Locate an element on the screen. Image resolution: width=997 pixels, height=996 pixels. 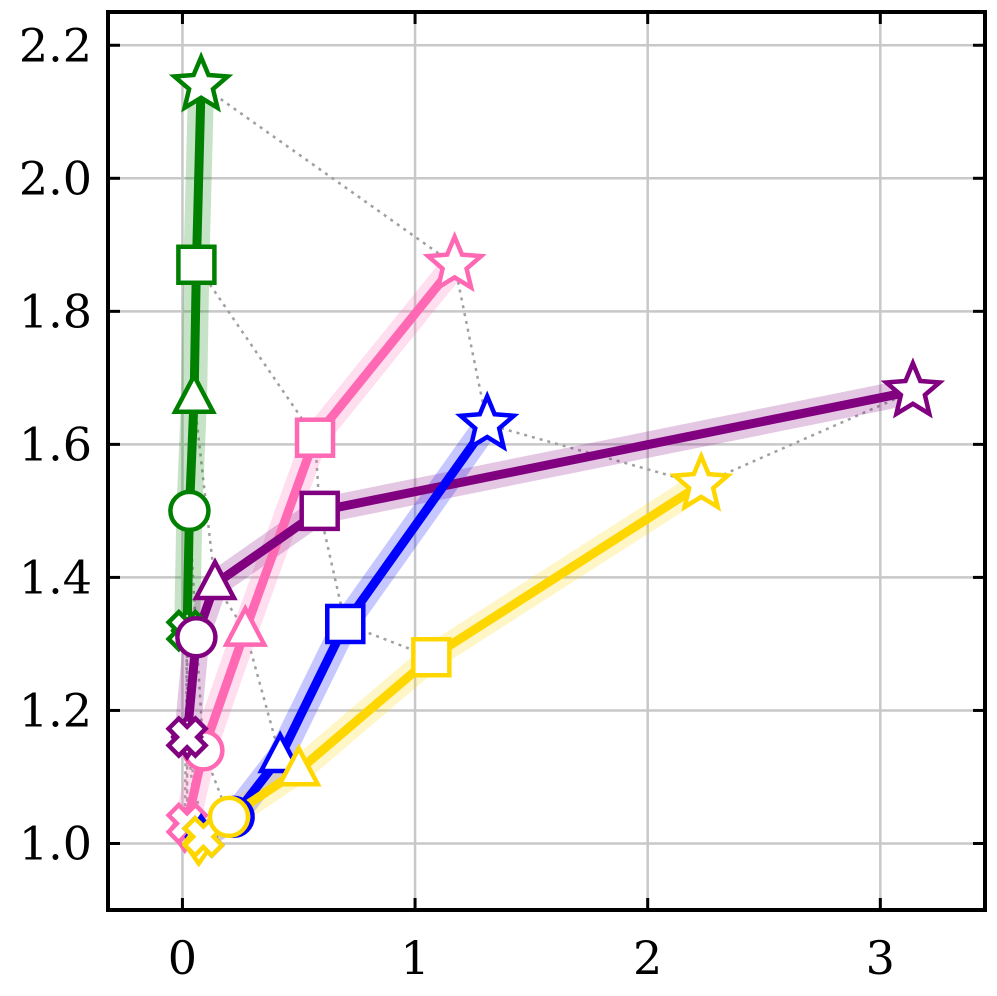
y-tick-label: 1.4 is located at coordinates (55, 577).